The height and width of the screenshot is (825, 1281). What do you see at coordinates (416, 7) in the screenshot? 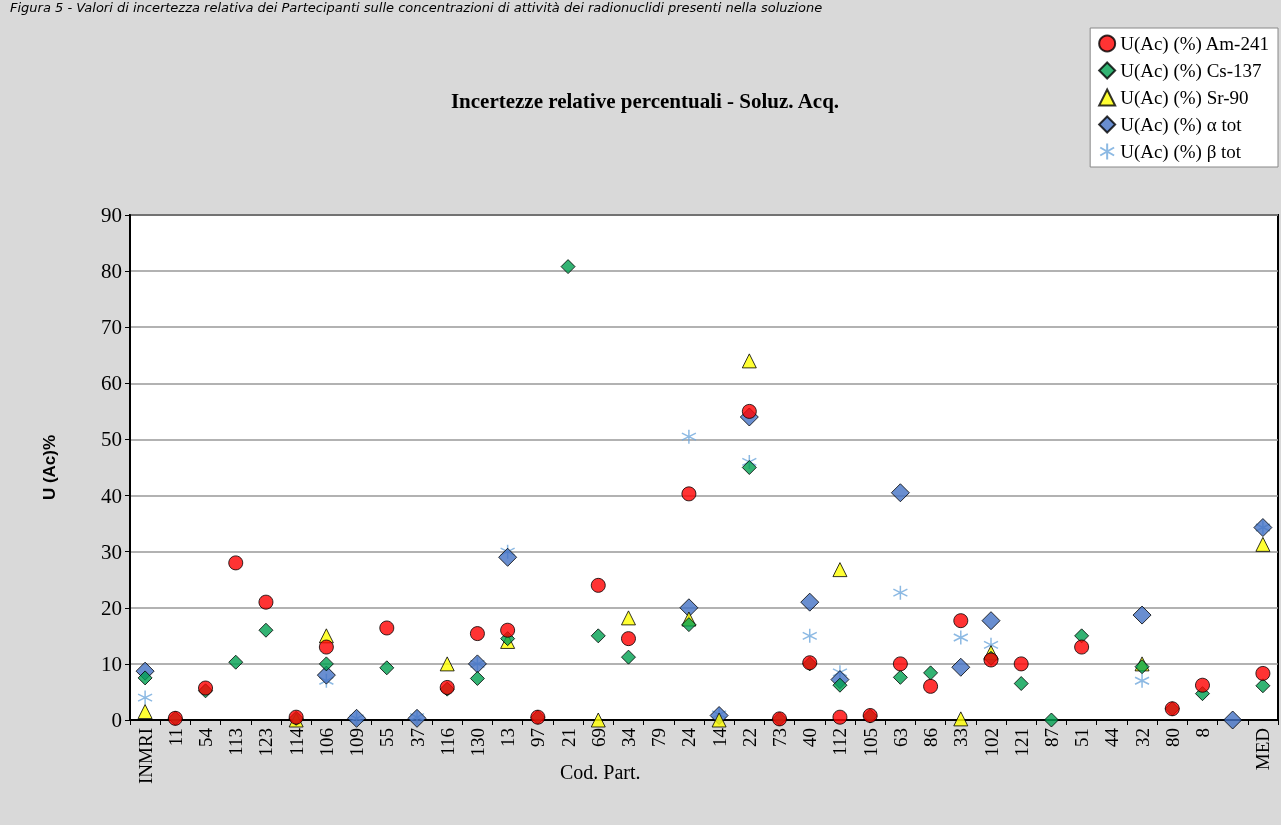
I see `text: Figura 5 - Valori di incertezza relativa dei Partecipanti sulle concentrazioni di attività dei radionuclidi presenti nella soluzione` at bounding box center [416, 7].